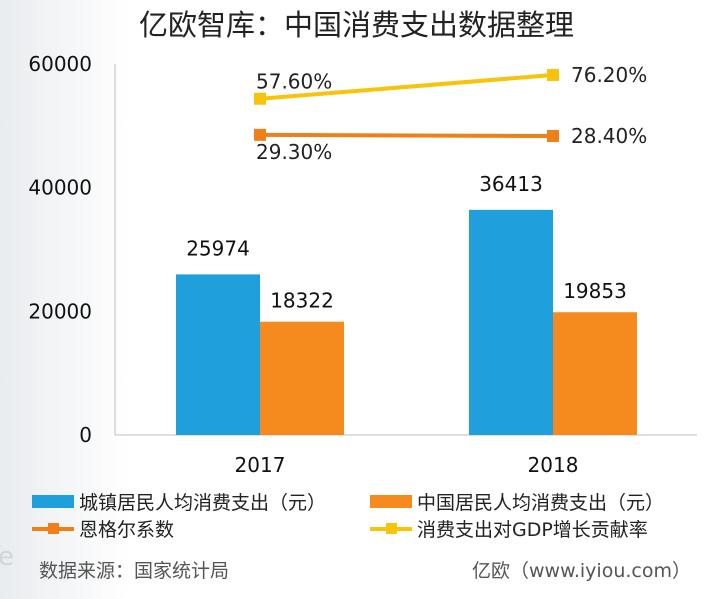 Image resolution: width=713 pixels, height=599 pixels. What do you see at coordinates (60, 64) in the screenshot?
I see `y-tick-label-3: 60000` at bounding box center [60, 64].